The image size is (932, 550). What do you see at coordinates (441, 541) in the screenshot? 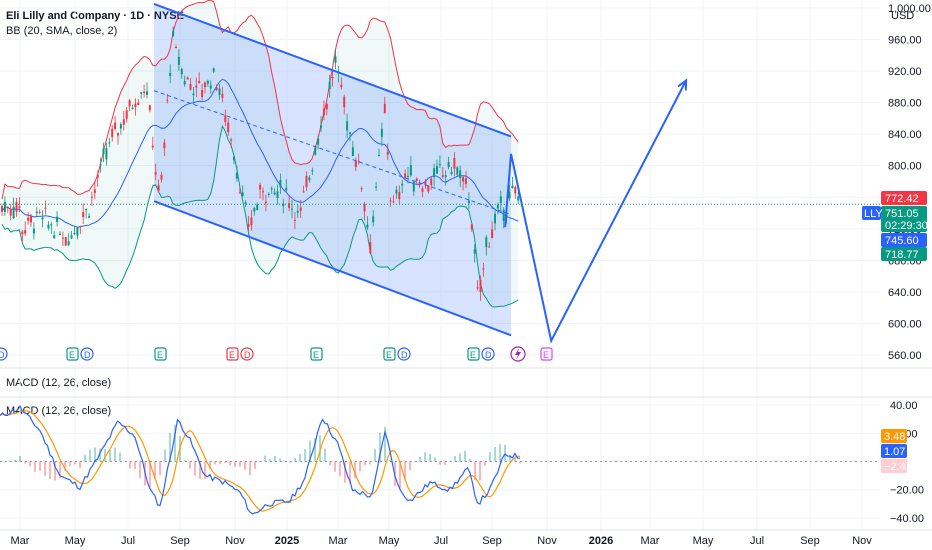
I see `time-axis-label: Jul` at bounding box center [441, 541].